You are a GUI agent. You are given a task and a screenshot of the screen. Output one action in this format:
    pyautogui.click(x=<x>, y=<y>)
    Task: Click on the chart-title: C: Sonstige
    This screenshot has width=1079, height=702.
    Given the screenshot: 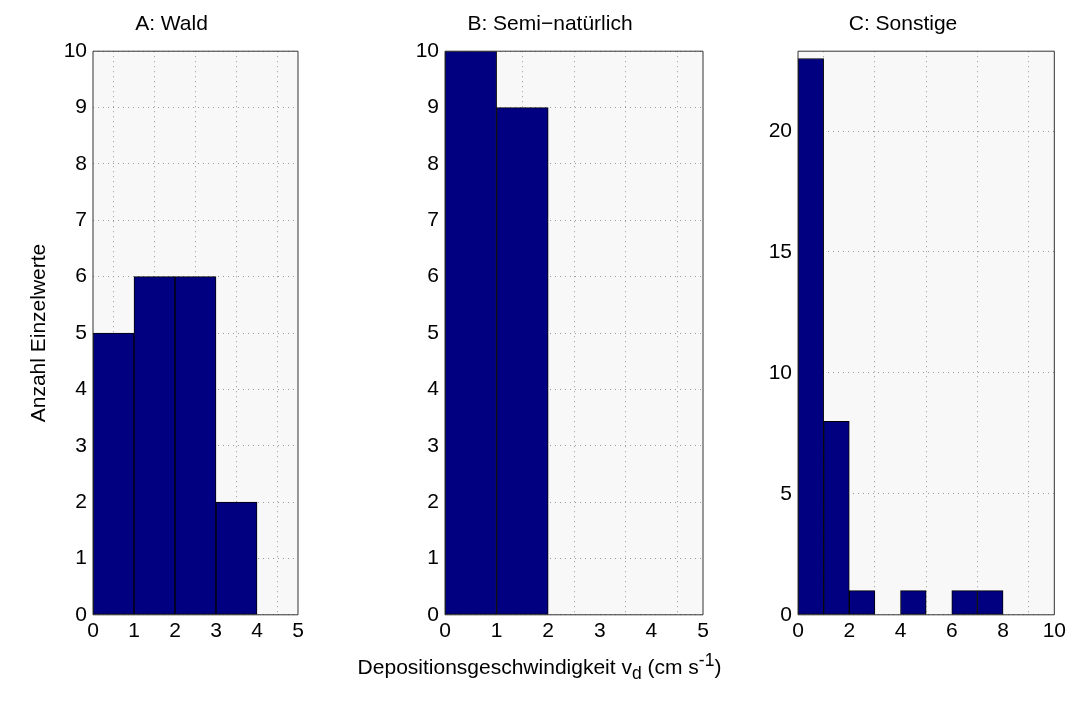 What is the action you would take?
    pyautogui.click(x=903, y=23)
    